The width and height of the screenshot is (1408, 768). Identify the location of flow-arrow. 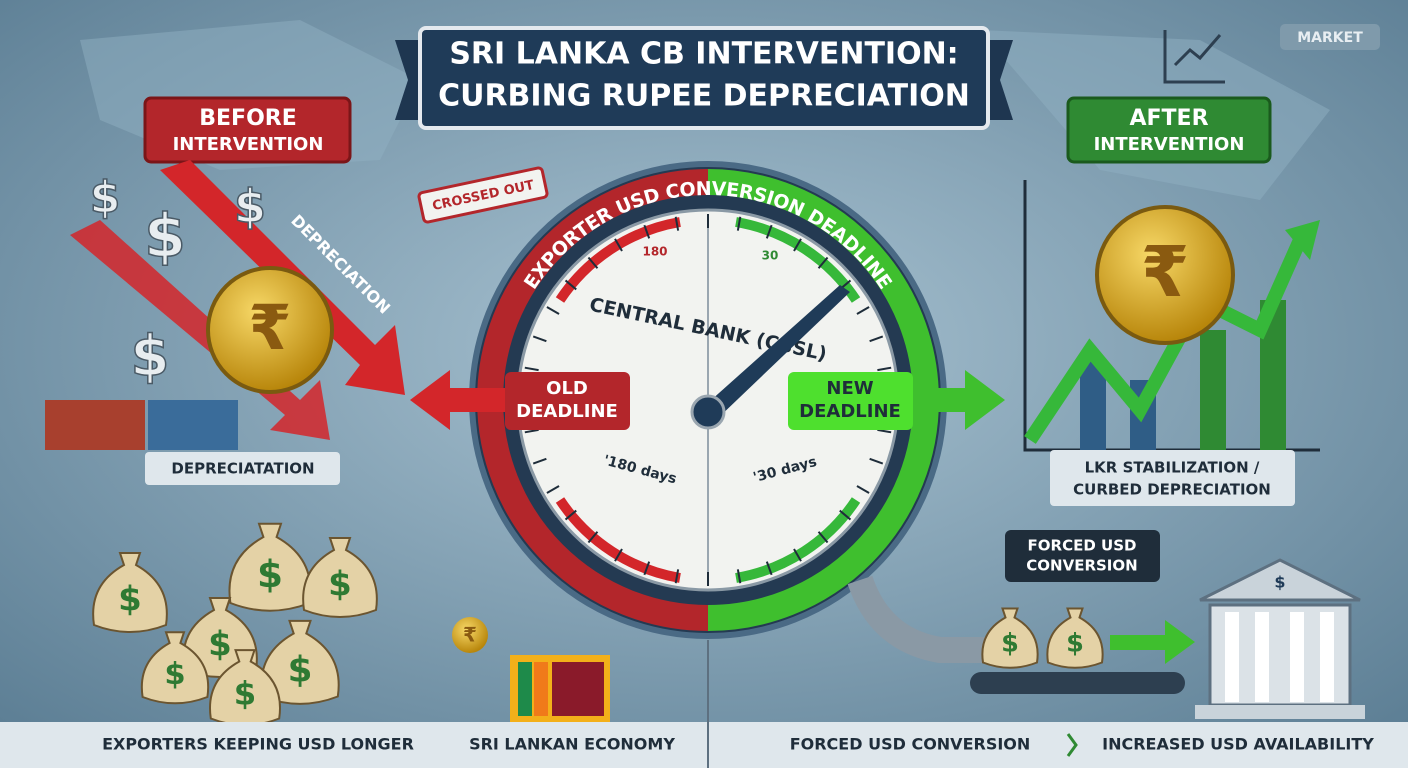
(1152, 642).